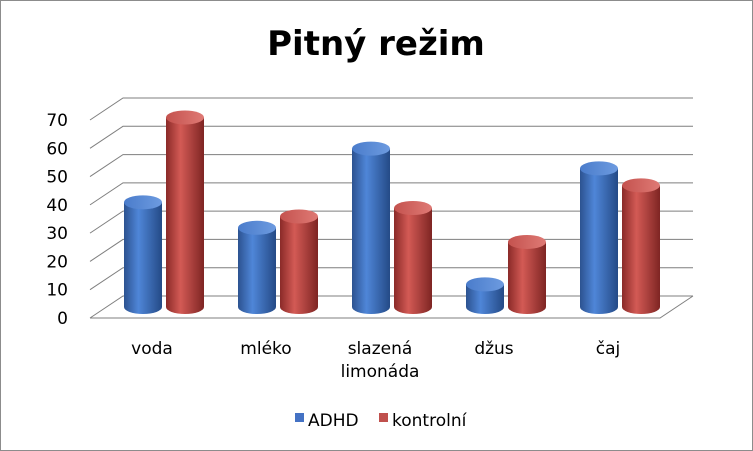 The image size is (753, 451). Describe the element at coordinates (57, 234) in the screenshot. I see `y-tick-label: 30` at that location.